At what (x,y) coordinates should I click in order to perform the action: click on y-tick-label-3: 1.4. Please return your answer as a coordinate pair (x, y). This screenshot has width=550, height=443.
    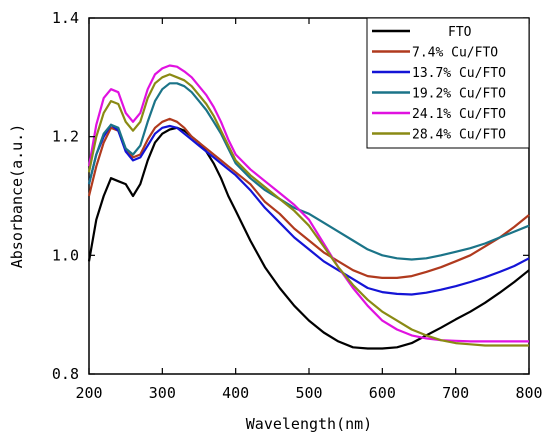
    Looking at the image, I should click on (65, 18).